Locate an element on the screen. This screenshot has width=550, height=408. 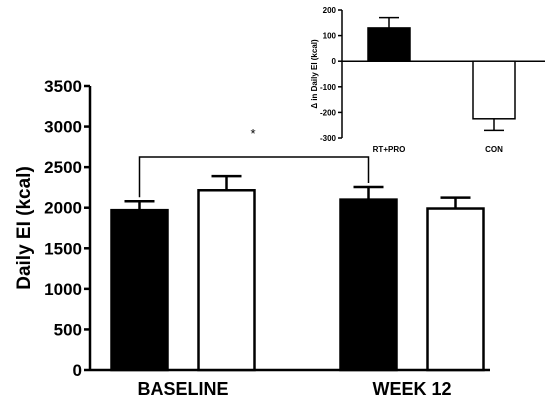
inset-y-tick-label: -200 is located at coordinates (328, 112).